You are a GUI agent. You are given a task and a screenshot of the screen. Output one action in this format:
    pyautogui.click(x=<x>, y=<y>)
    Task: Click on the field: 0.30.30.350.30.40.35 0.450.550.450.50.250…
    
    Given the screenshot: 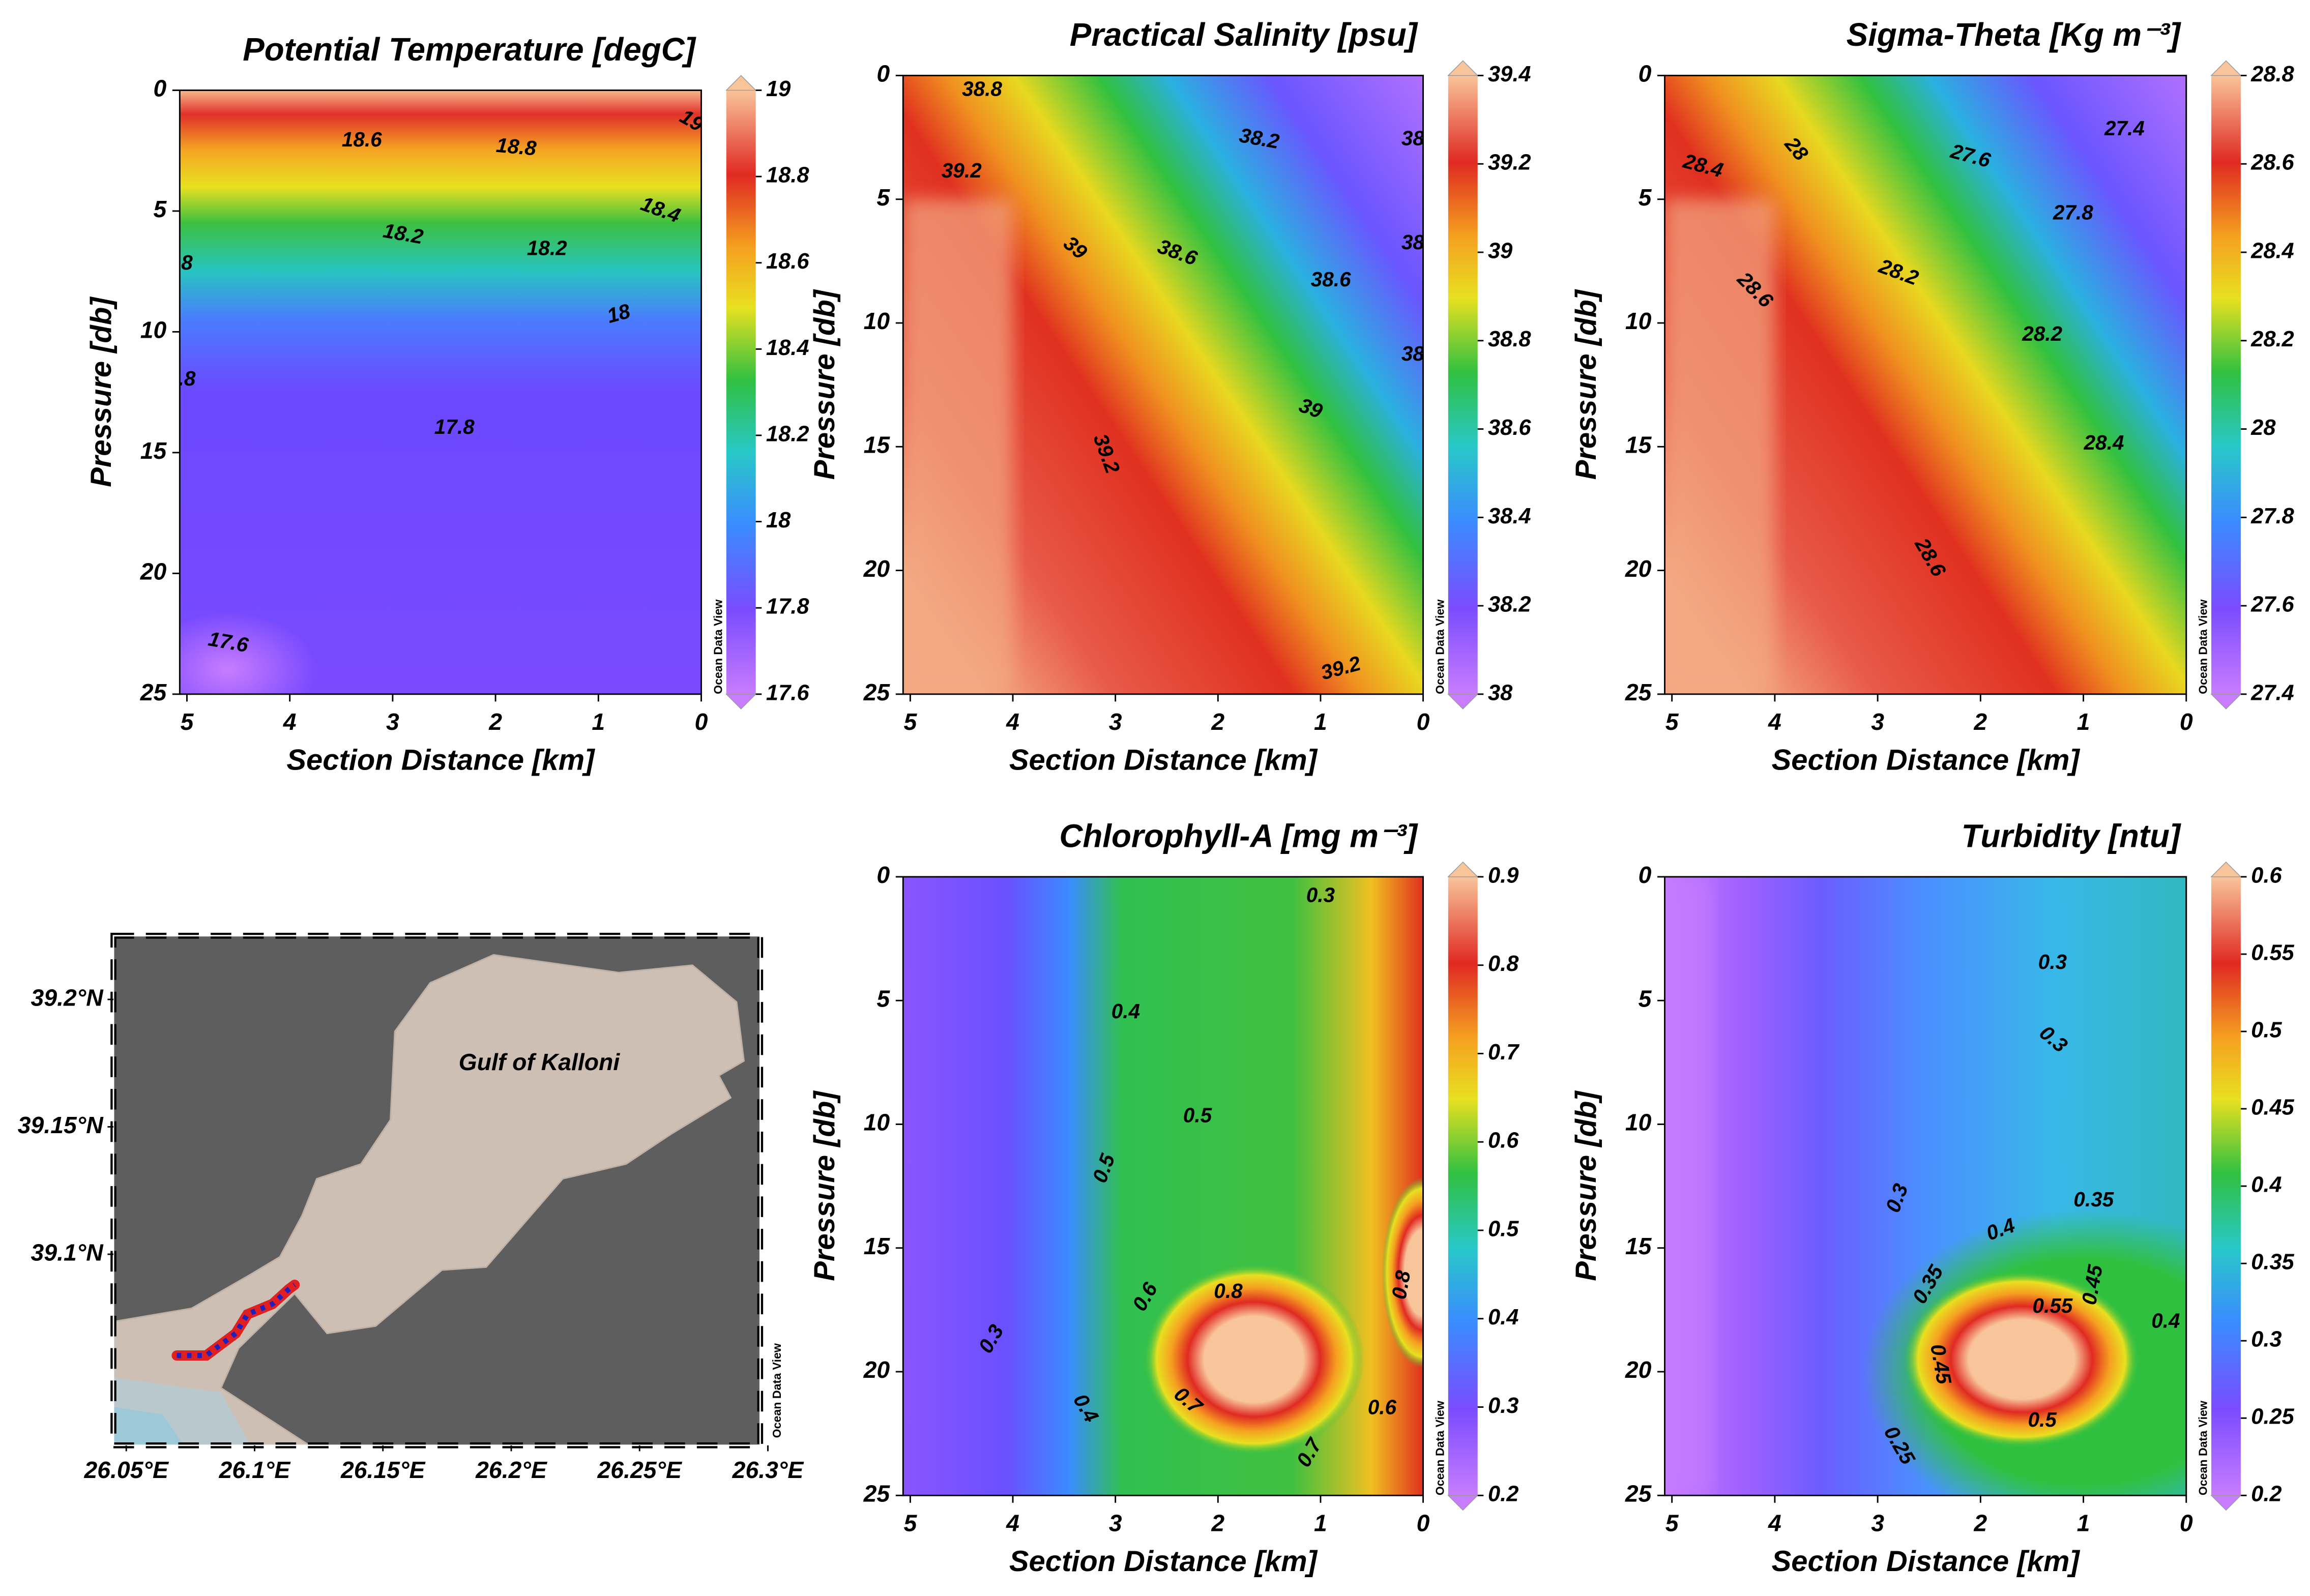 What is the action you would take?
    pyautogui.click(x=1925, y=1186)
    